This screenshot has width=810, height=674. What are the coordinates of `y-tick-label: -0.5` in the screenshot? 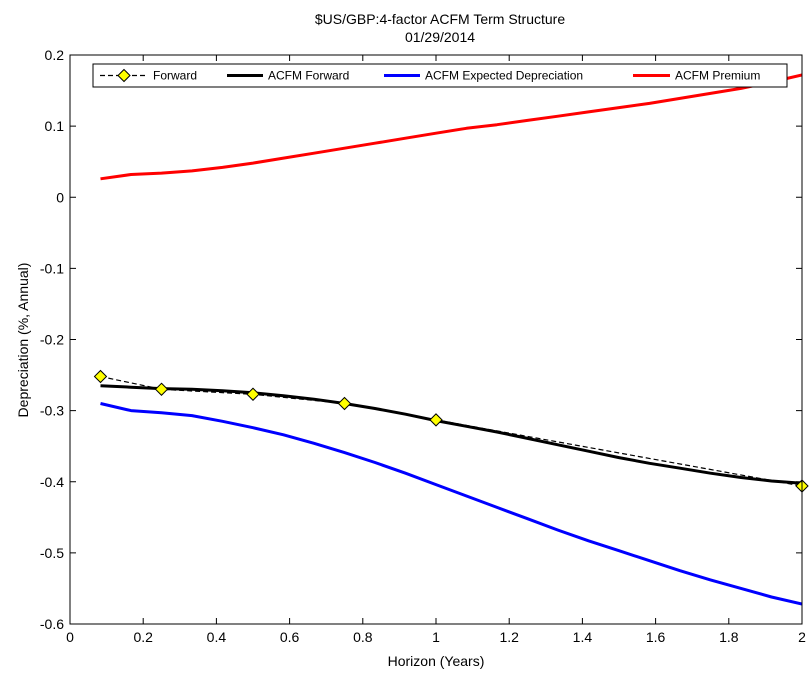 It's located at (52, 553).